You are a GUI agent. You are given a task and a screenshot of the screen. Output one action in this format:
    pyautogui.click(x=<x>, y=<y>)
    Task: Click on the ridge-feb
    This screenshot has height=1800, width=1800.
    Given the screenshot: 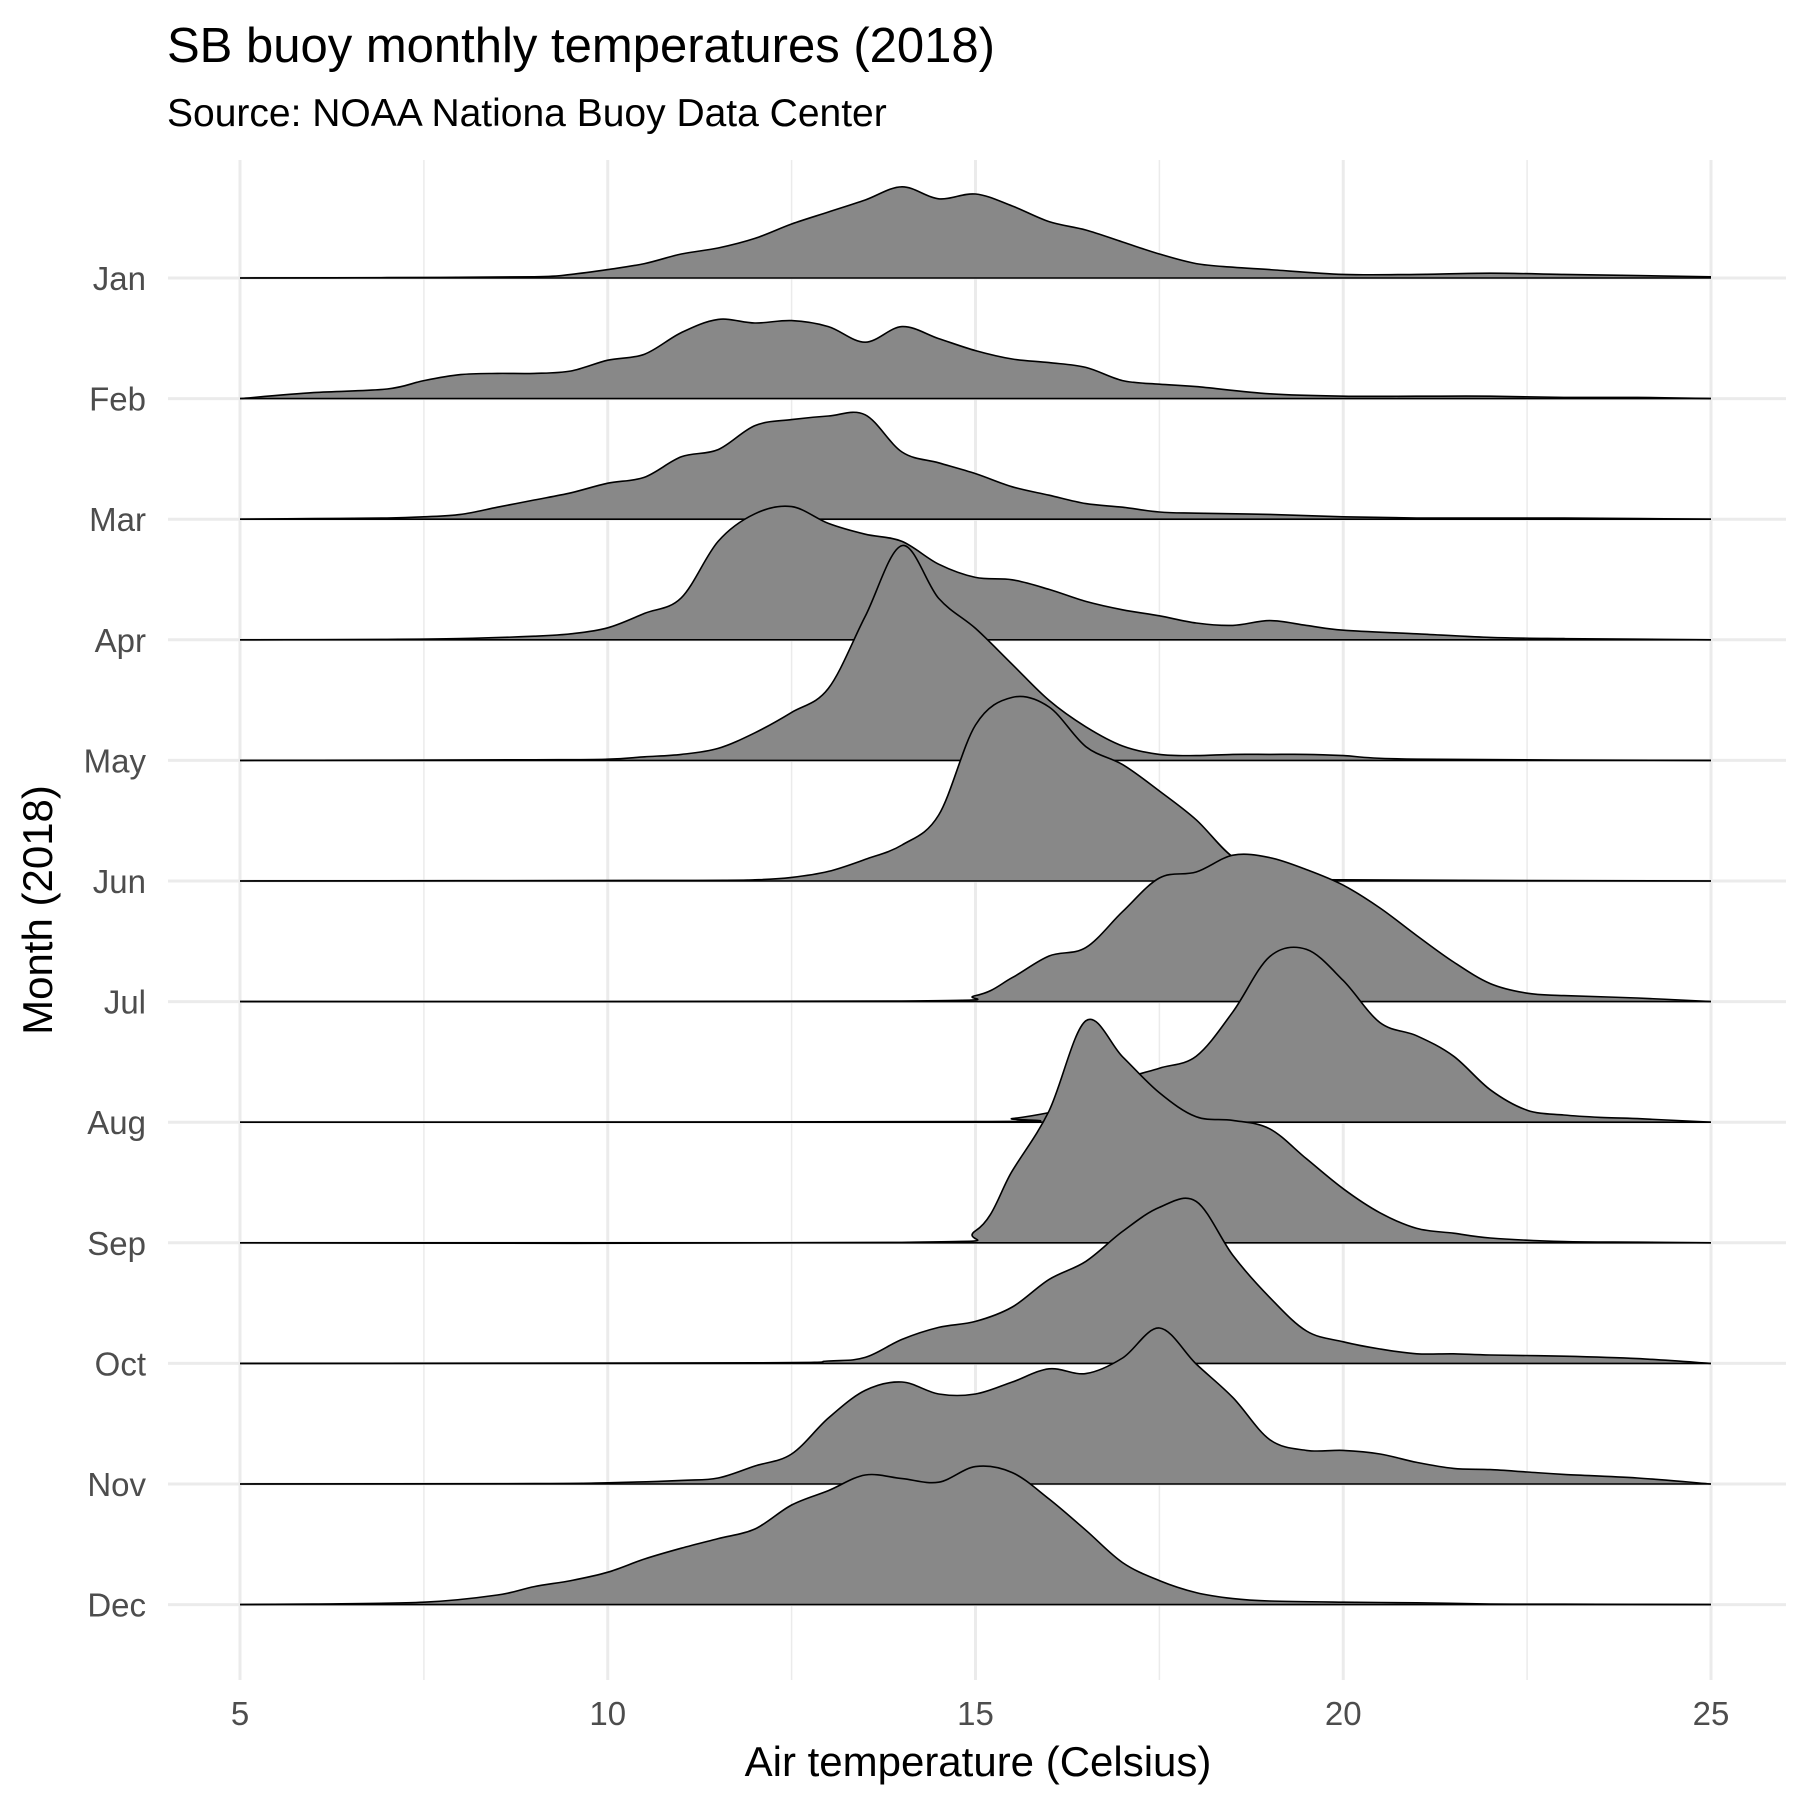 What is the action you would take?
    pyautogui.click(x=975, y=359)
    